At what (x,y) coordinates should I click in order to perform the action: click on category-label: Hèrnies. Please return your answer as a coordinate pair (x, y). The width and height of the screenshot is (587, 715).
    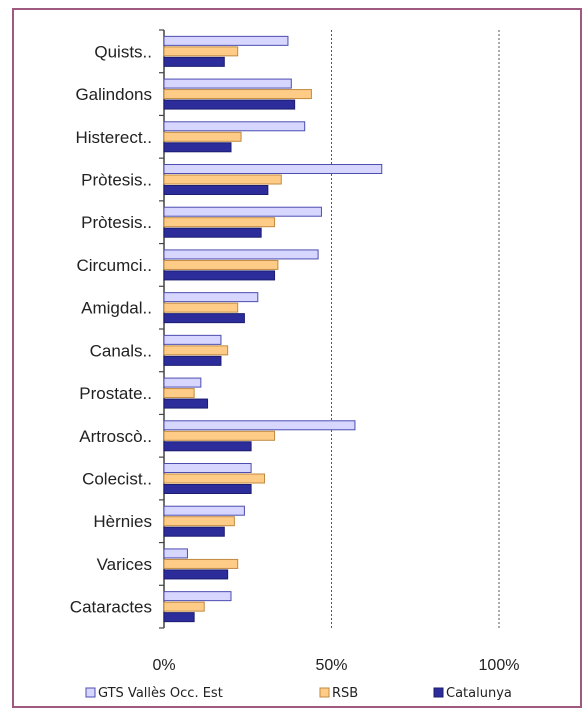
    Looking at the image, I should click on (122, 521).